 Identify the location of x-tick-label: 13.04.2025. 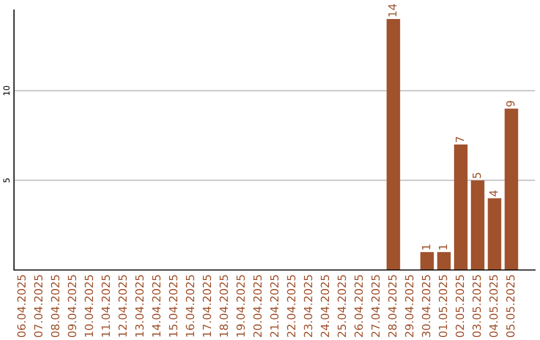
(139, 306).